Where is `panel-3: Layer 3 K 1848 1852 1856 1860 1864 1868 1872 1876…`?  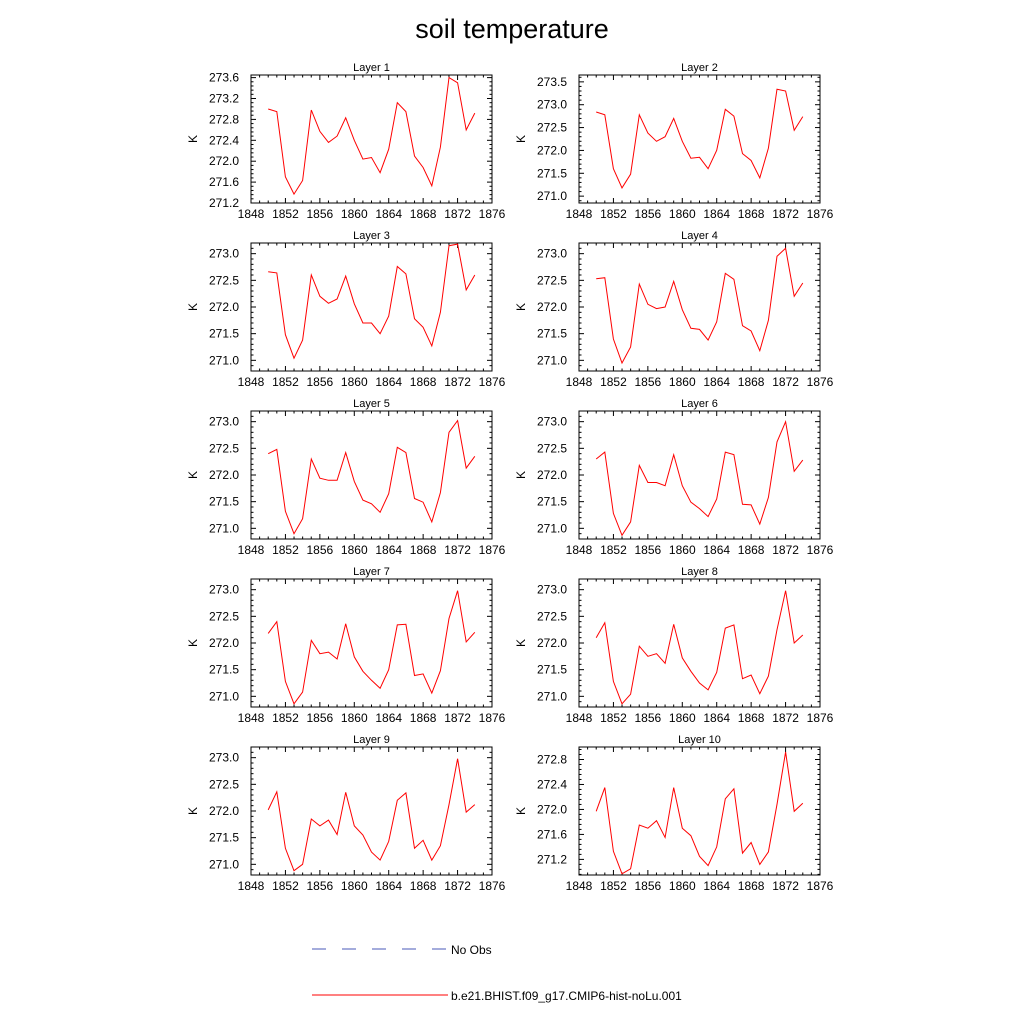
panel-3: Layer 3 K 1848 1852 1856 1860 1864 1868 1872 1876… is located at coordinates (346, 309).